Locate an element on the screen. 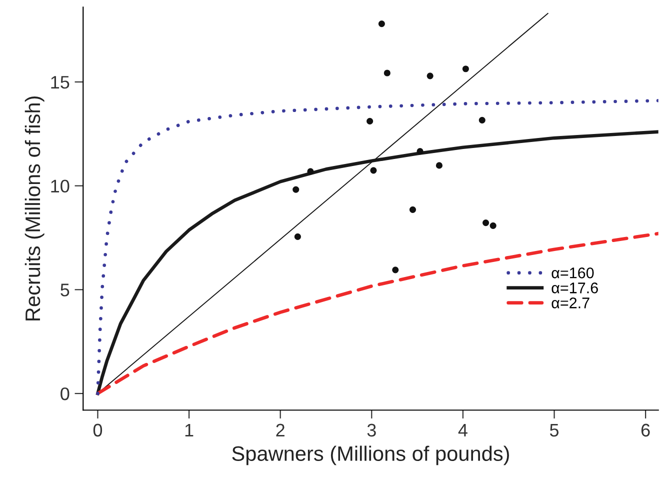 The width and height of the screenshot is (665, 478). legend-label: α=2.7 is located at coordinates (571, 303).